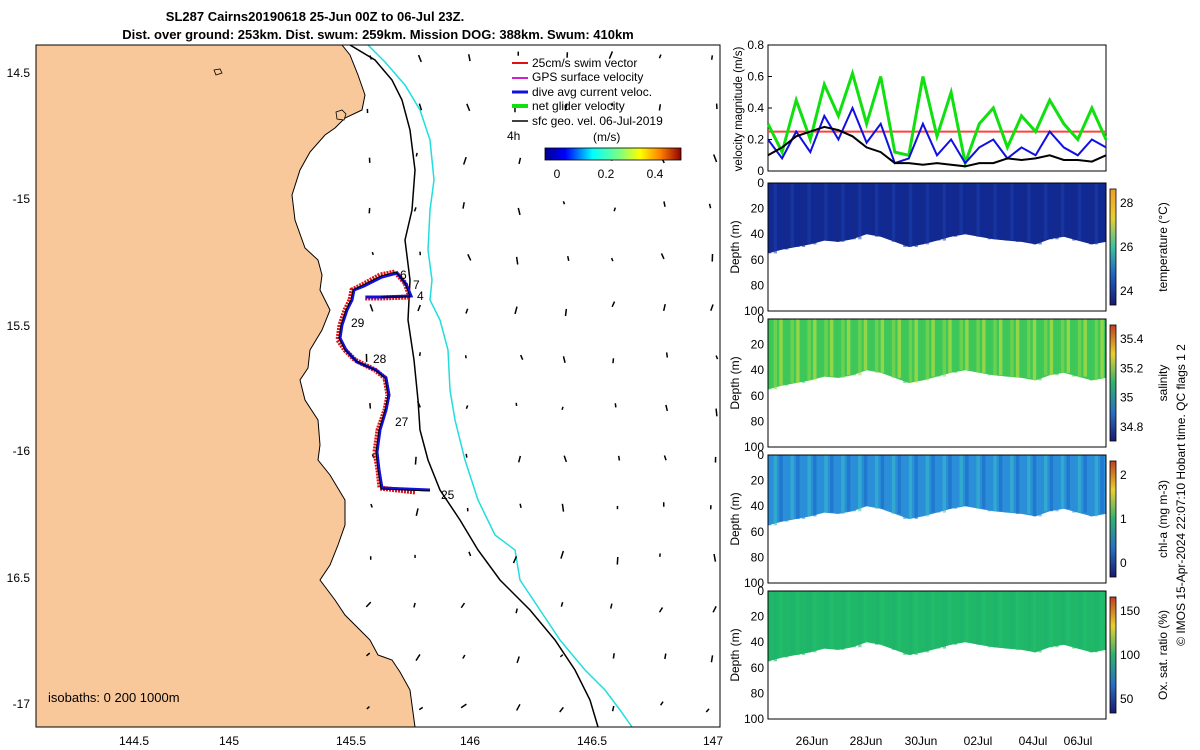  Describe the element at coordinates (1113, 383) in the screenshot. I see `section-colorbar` at that location.